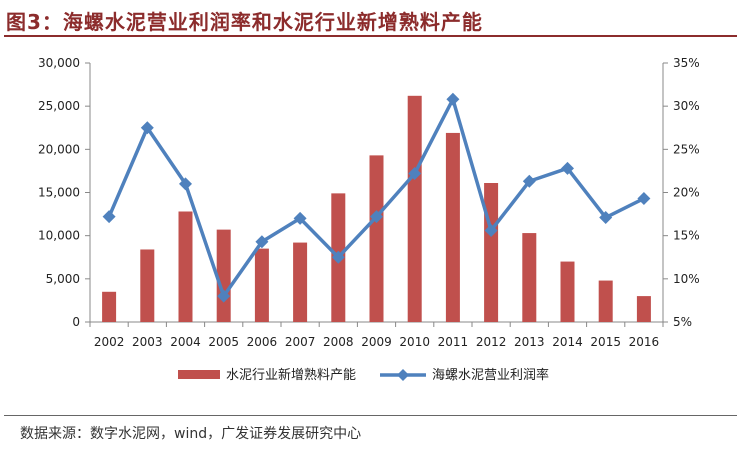  What do you see at coordinates (59, 236) in the screenshot?
I see `y-left-tick-label: 10,000` at bounding box center [59, 236].